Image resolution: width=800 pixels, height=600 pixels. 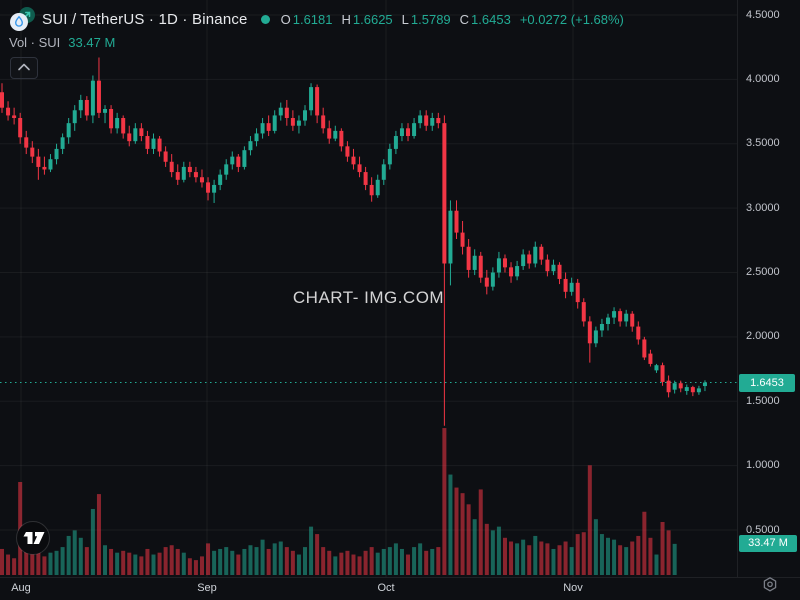 I want to click on high-value: 1.6625, so click(x=372, y=19).